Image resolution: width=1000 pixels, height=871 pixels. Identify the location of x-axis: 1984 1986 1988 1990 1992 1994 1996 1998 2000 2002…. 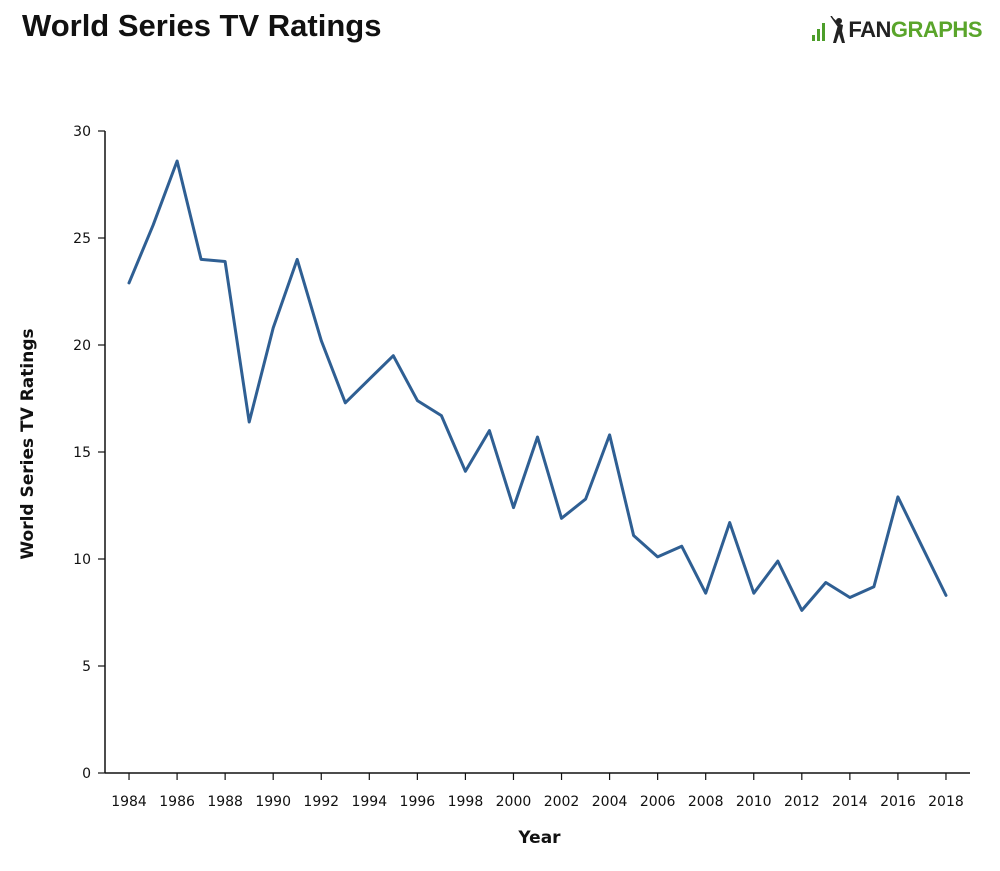
(537, 791).